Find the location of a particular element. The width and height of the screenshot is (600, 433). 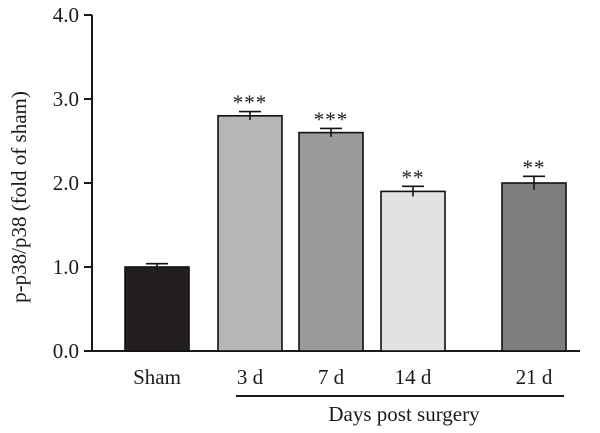

bar-7d is located at coordinates (331, 241).